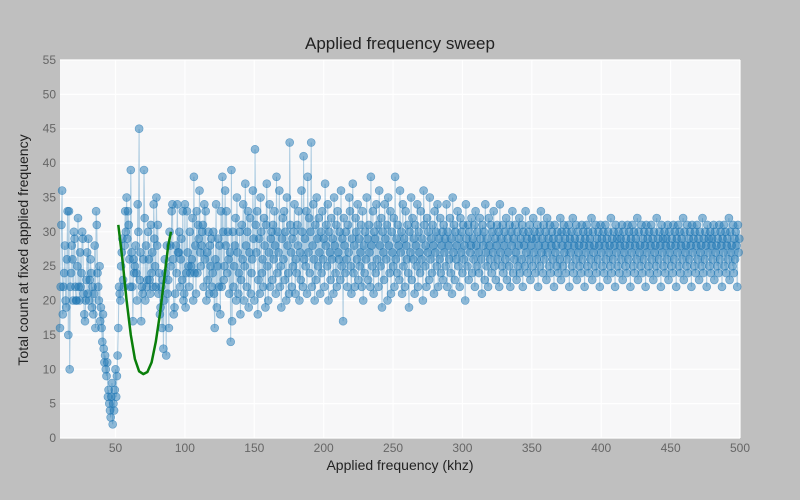 This screenshot has width=800, height=500. I want to click on y-tick-label: 20, so click(50, 301).